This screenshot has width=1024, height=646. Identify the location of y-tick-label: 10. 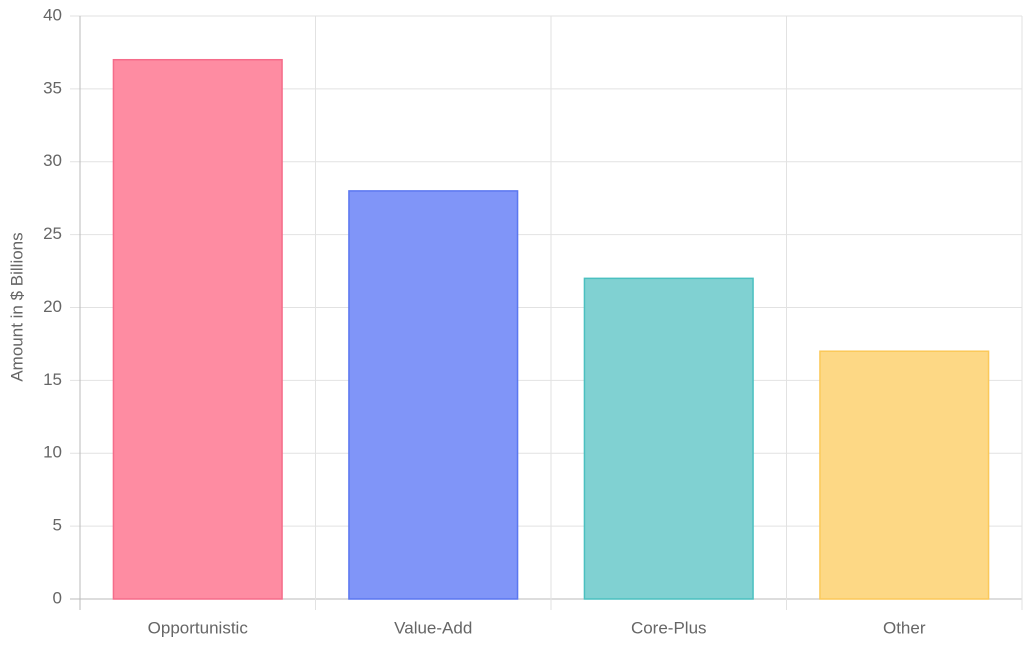
(52, 452).